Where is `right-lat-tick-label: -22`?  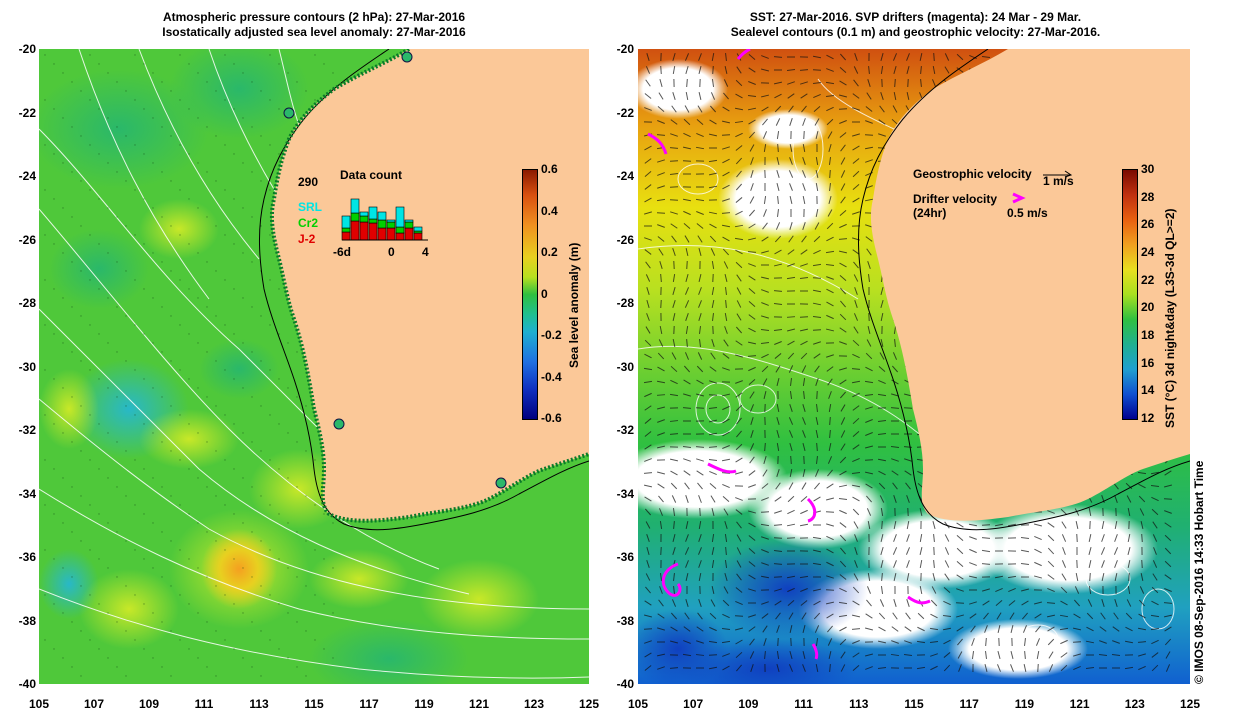
right-lat-tick-label: -22 is located at coordinates (625, 112).